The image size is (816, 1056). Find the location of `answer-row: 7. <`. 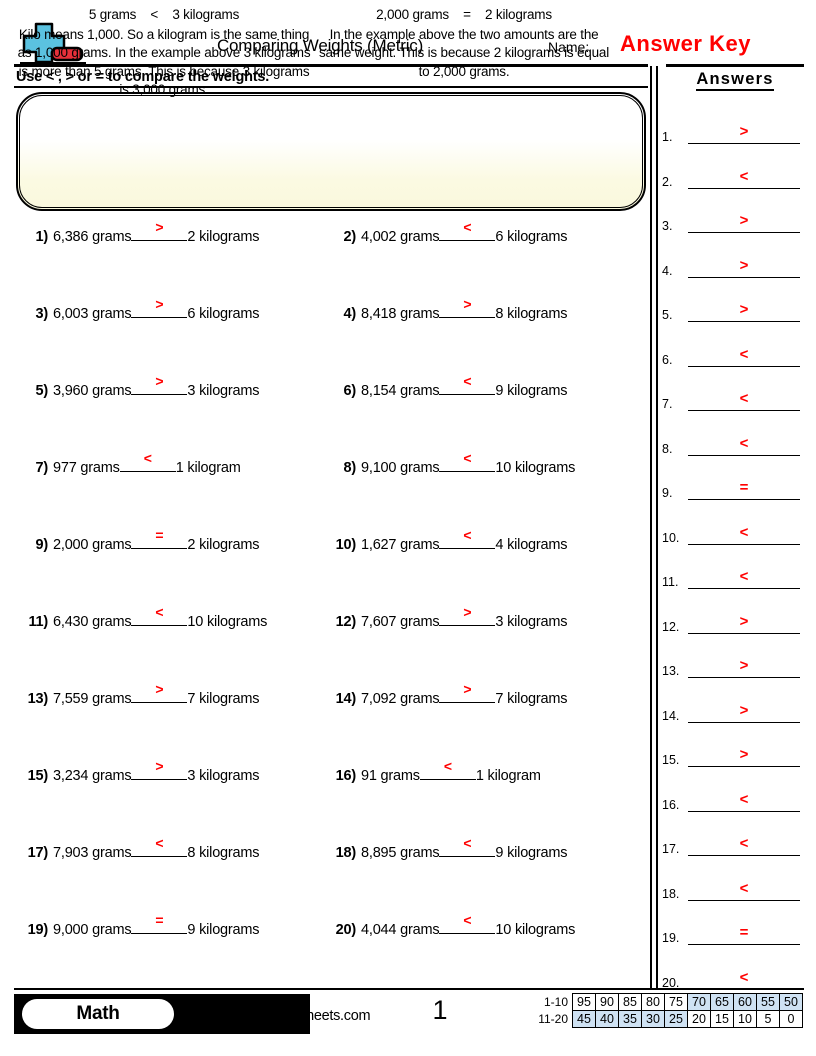

answer-row: 7. < is located at coordinates (735, 398).